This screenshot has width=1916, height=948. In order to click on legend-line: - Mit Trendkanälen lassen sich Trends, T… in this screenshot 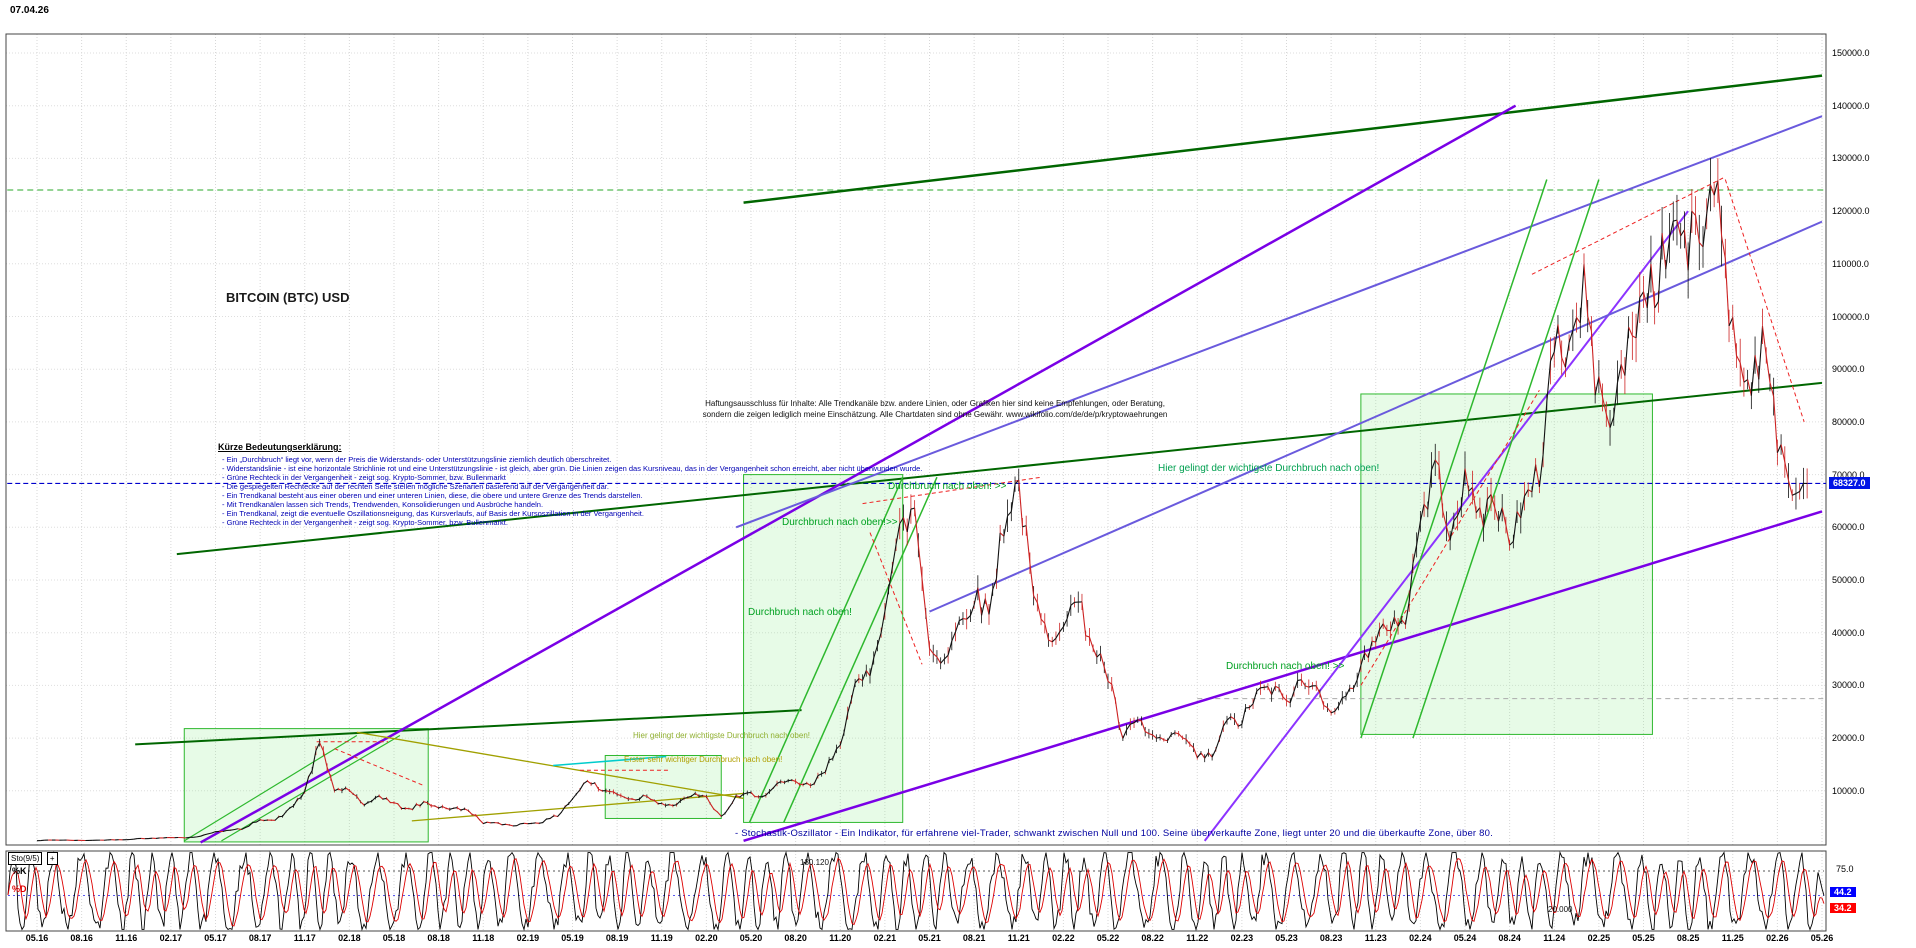, I will do `click(383, 504)`.